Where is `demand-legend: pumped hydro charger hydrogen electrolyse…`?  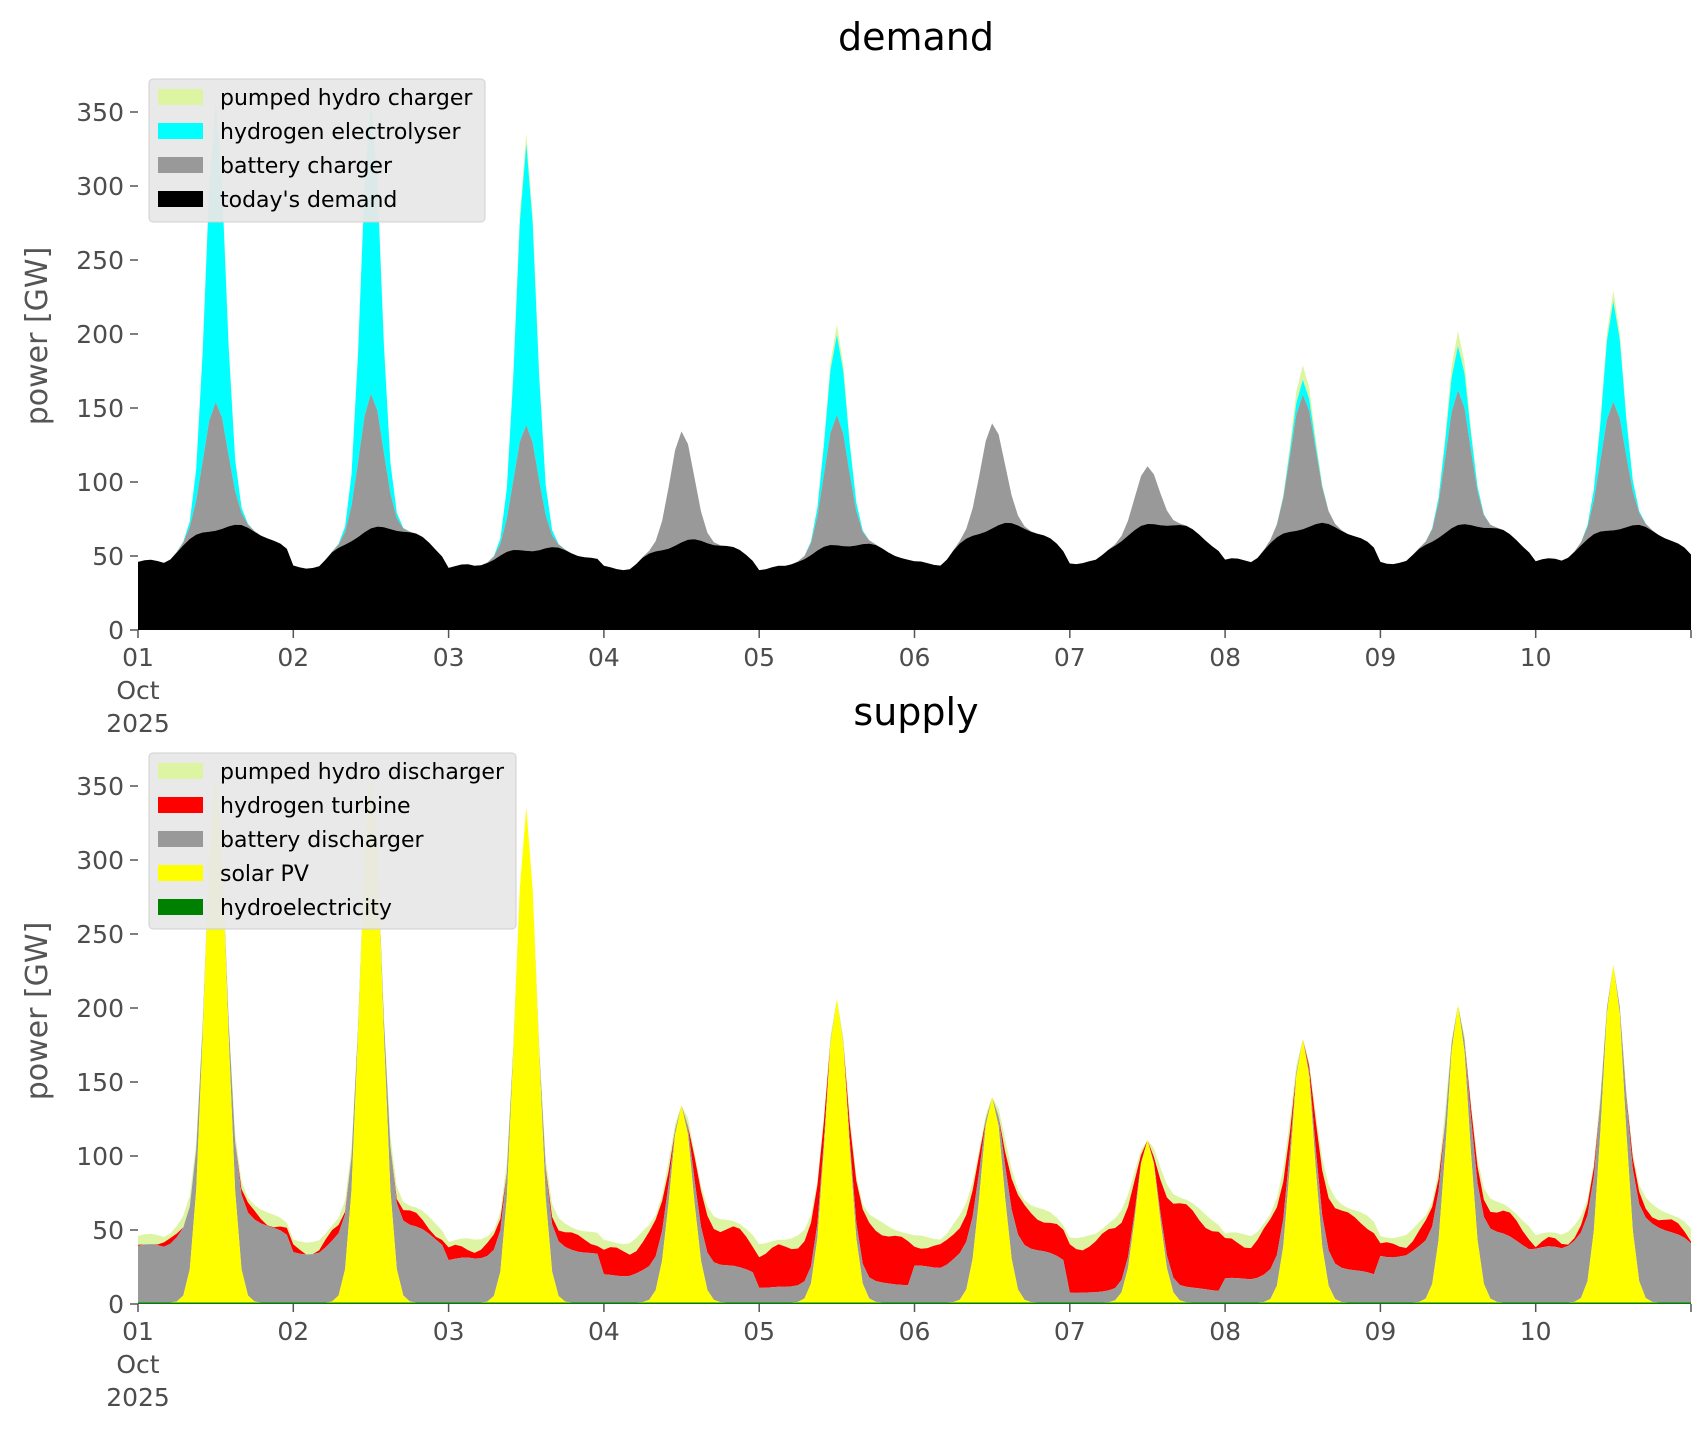 demand-legend: pumped hydro charger hydrogen electrolyse… is located at coordinates (317, 150).